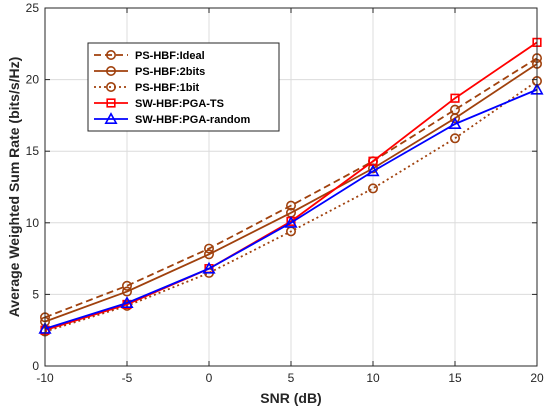  What do you see at coordinates (290, 398) in the screenshot?
I see `x-axis-title: SNR (dB)` at bounding box center [290, 398].